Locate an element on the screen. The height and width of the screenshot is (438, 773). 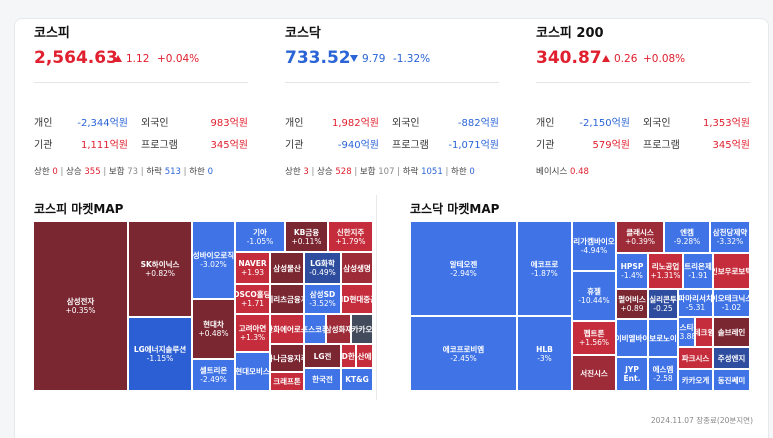
kospi-map-tile: 삼성화재 is located at coordinates (338, 329).